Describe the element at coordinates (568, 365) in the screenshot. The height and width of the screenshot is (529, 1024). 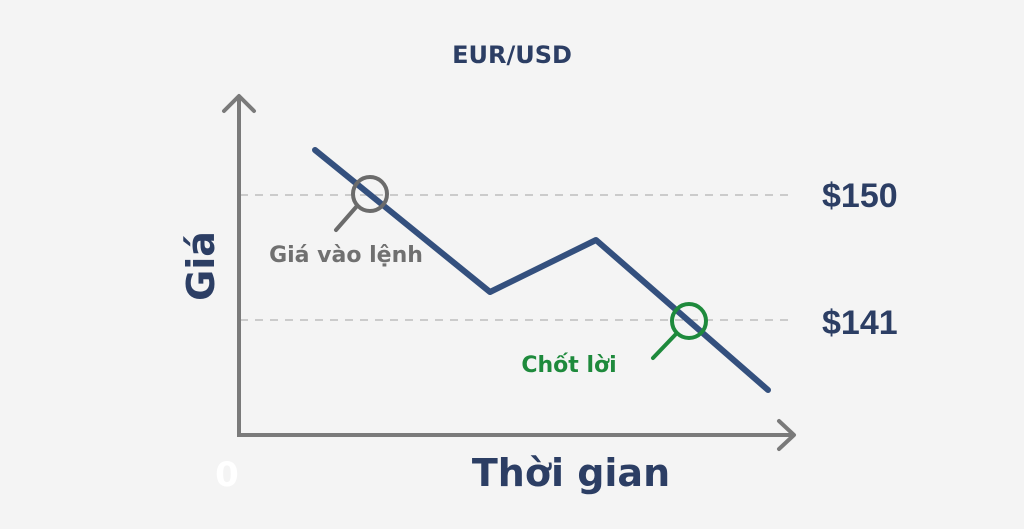
I see `take-profit-label: Chốt lời` at that location.